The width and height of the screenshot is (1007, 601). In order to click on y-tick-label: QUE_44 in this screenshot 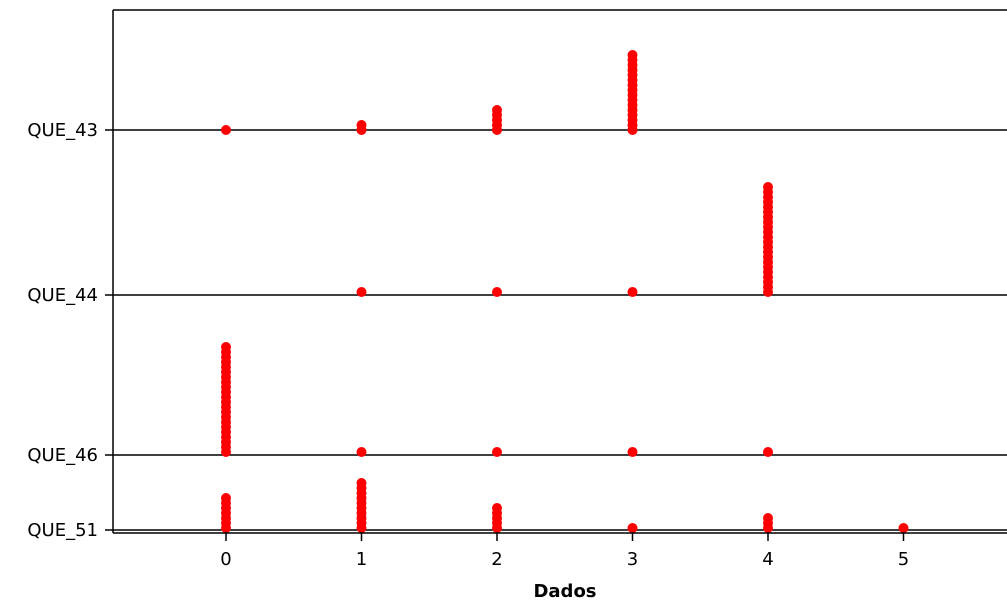, I will do `click(62, 295)`.